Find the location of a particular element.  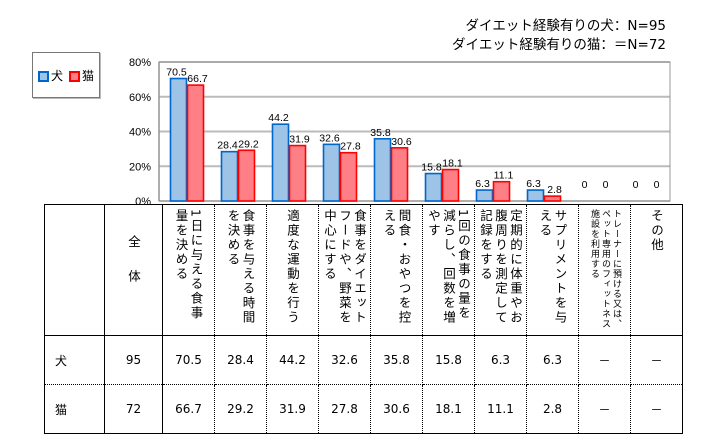

category-header: 1日に与える食事量を決める is located at coordinates (188, 270).